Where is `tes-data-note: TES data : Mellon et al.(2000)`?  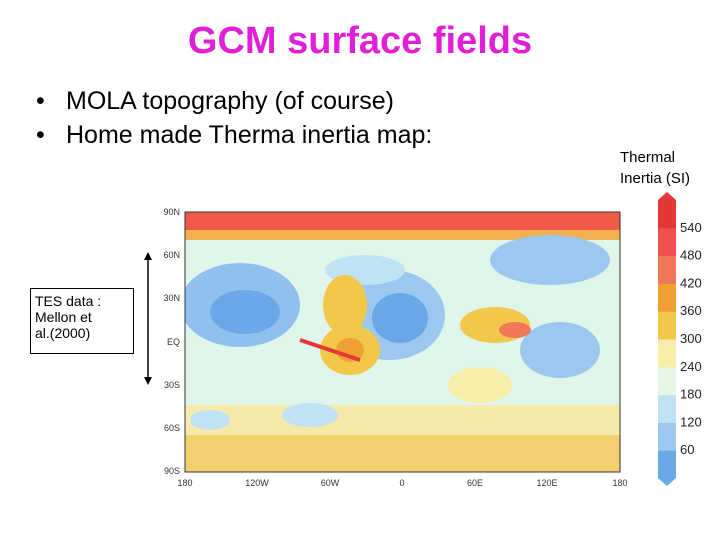
tes-data-note: TES data : Mellon et al.(2000) is located at coordinates (82, 321).